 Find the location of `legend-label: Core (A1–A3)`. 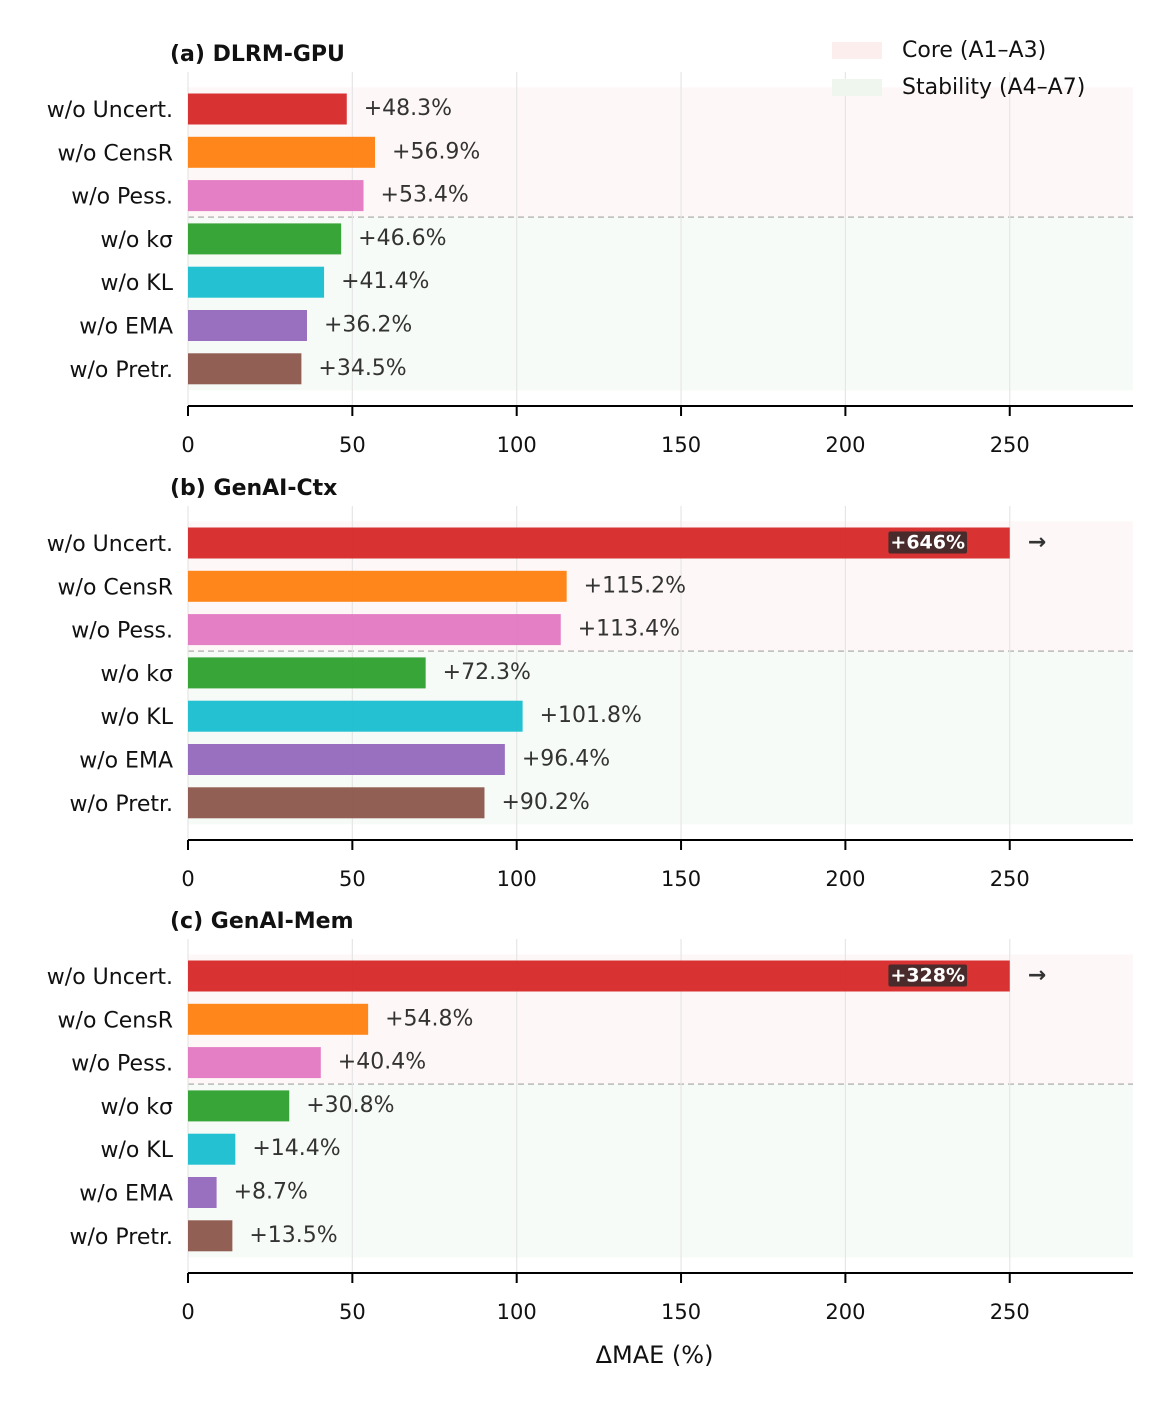

legend-label: Core (A1–A3) is located at coordinates (974, 50).